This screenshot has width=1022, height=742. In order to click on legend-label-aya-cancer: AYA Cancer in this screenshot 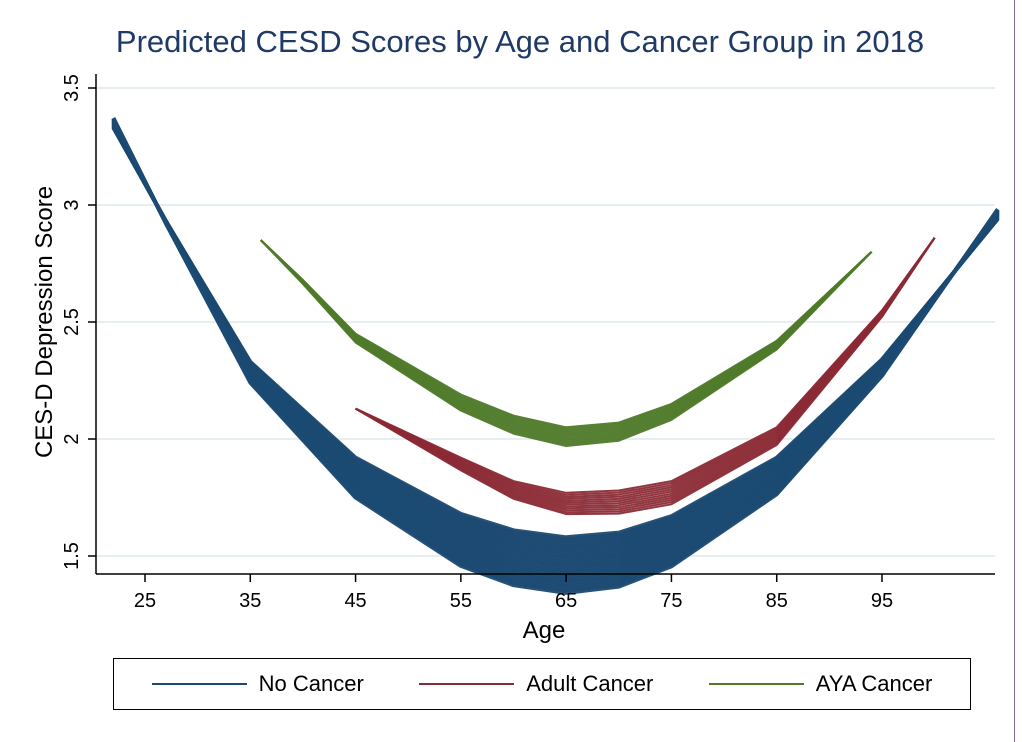, I will do `click(874, 683)`.